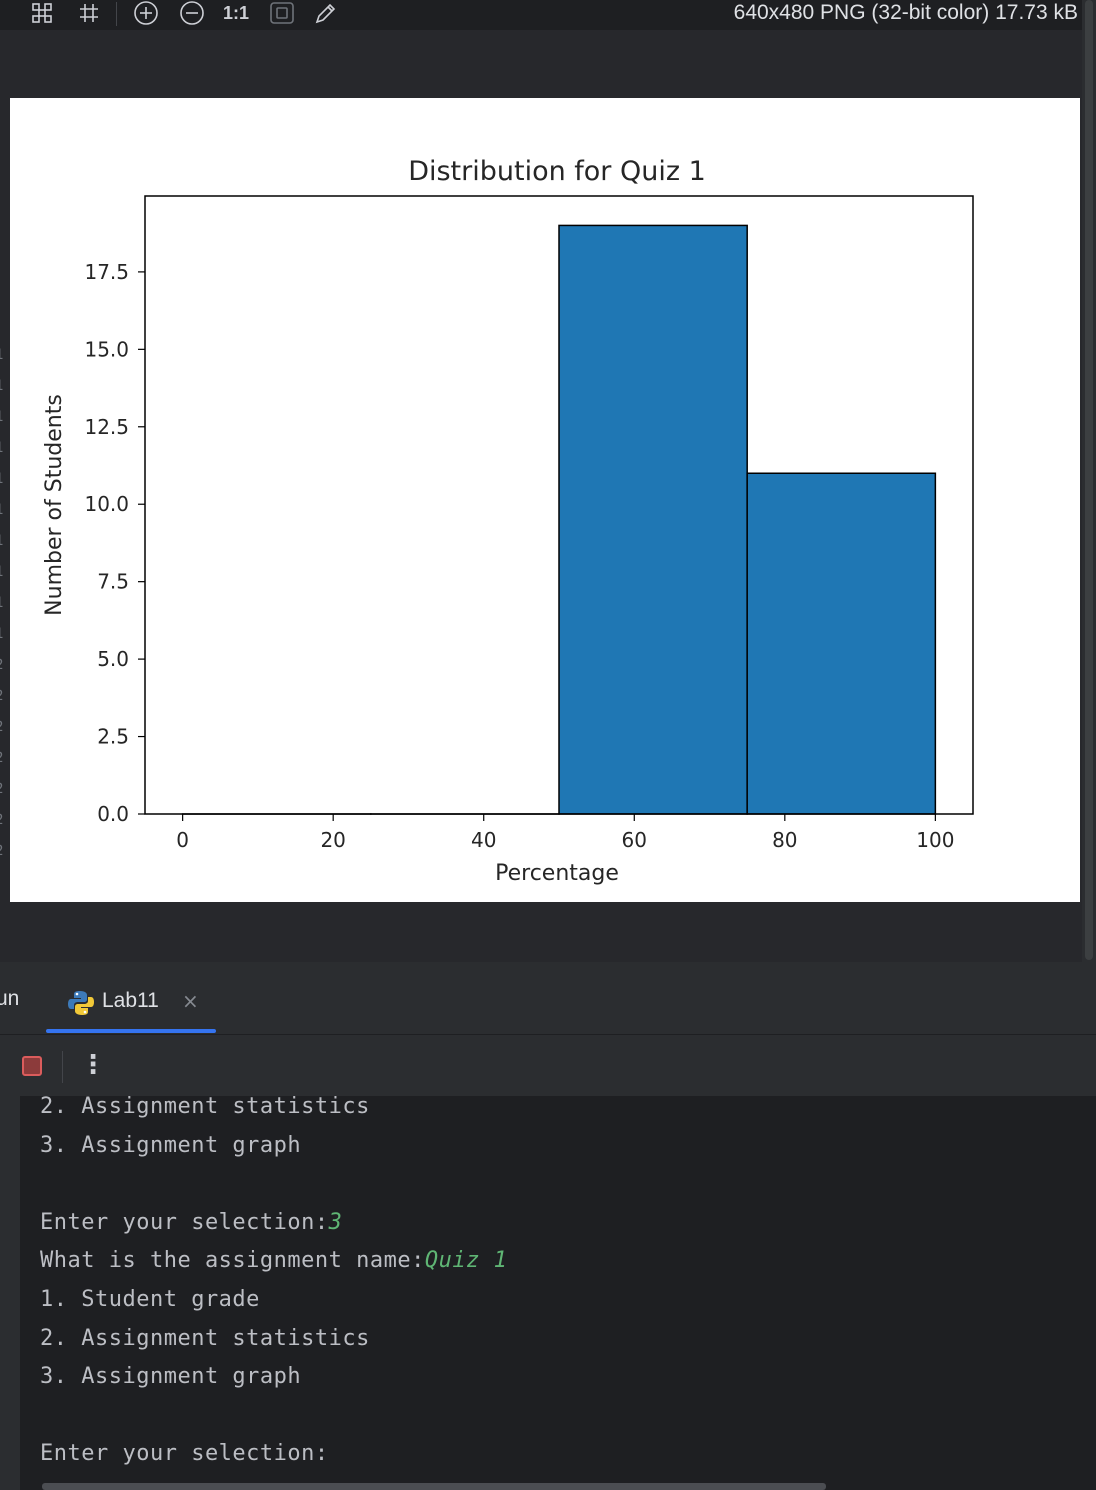  I want to click on console-prompt: 1. Student grade, so click(150, 1299).